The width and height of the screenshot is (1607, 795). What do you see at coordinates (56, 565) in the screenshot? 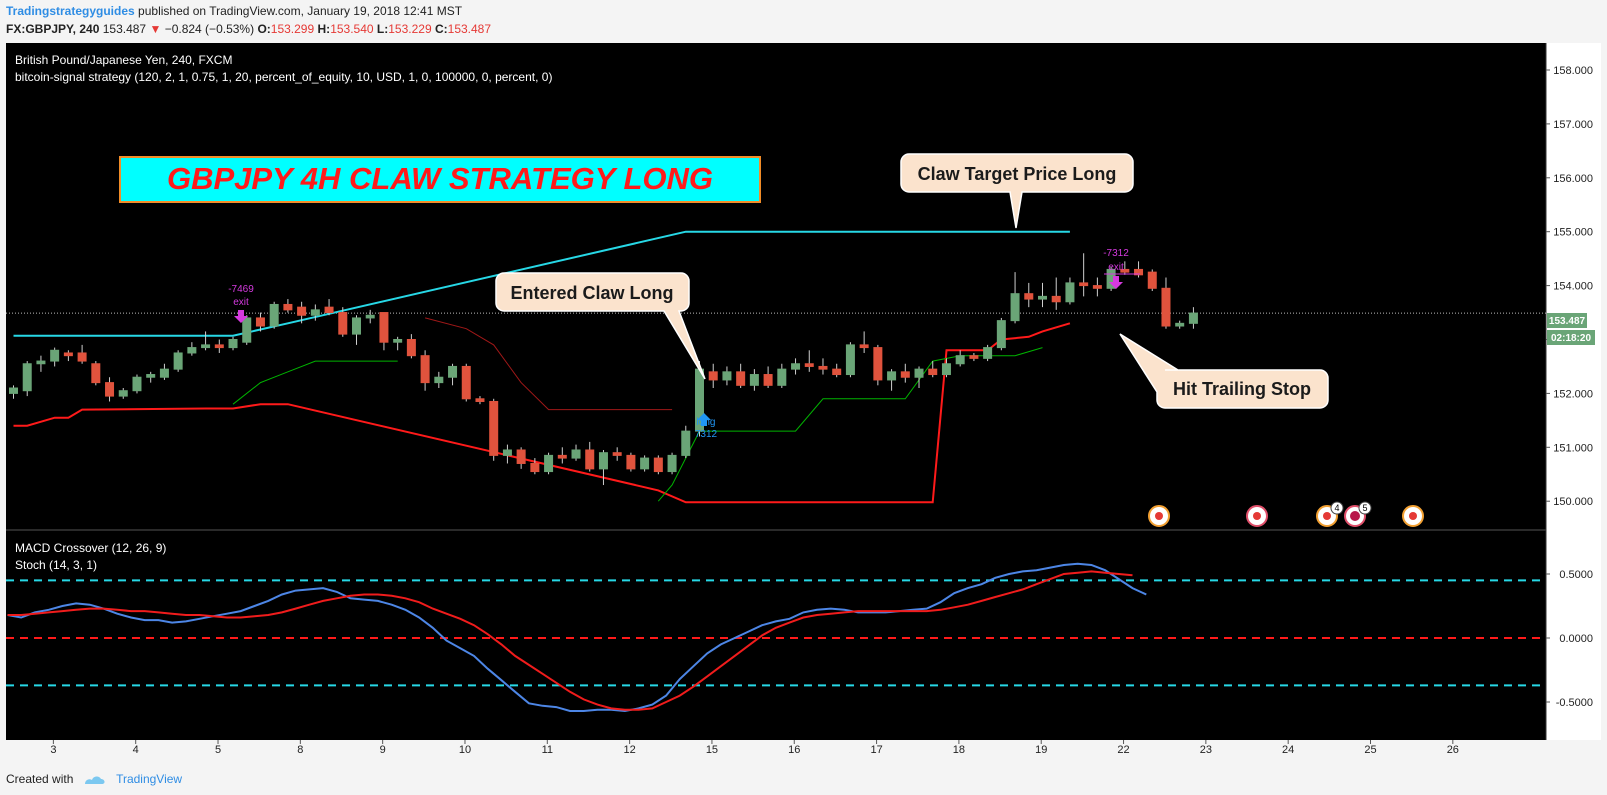
I see `stoch-legend: Stoch (14, 3, 1)` at bounding box center [56, 565].